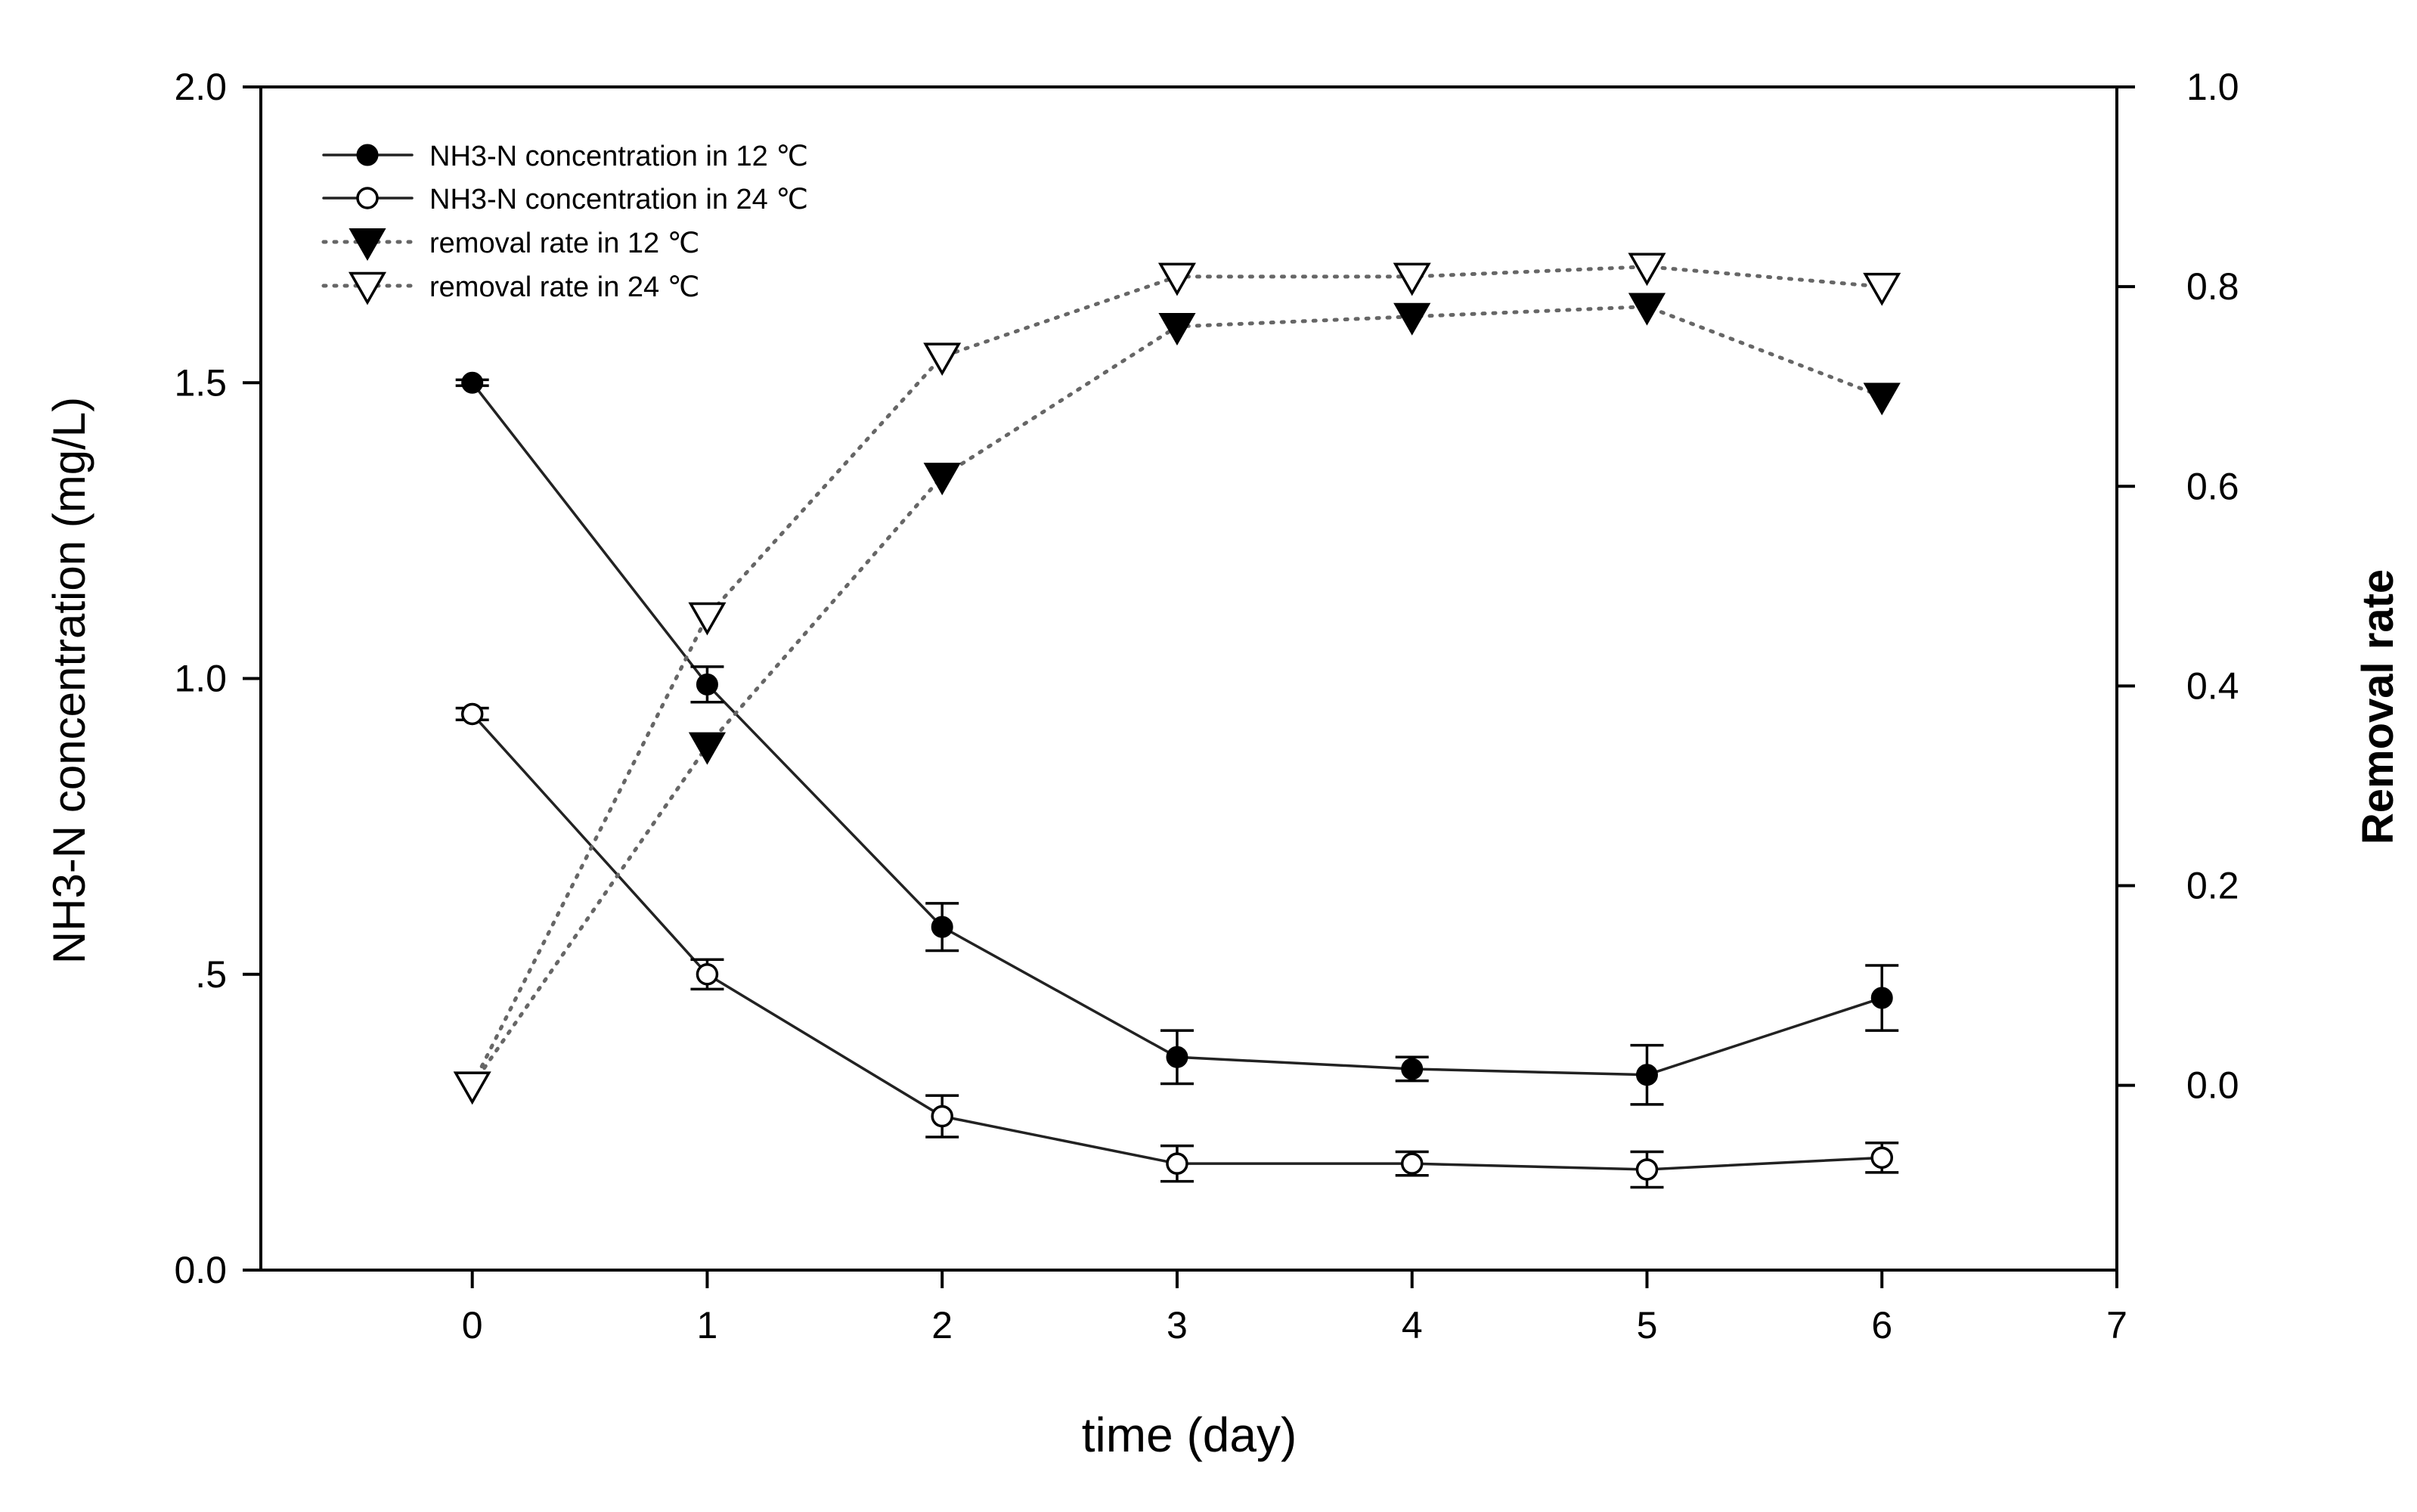  What do you see at coordinates (2212, 886) in the screenshot?
I see `y2-tick-label-1: 0.2` at bounding box center [2212, 886].